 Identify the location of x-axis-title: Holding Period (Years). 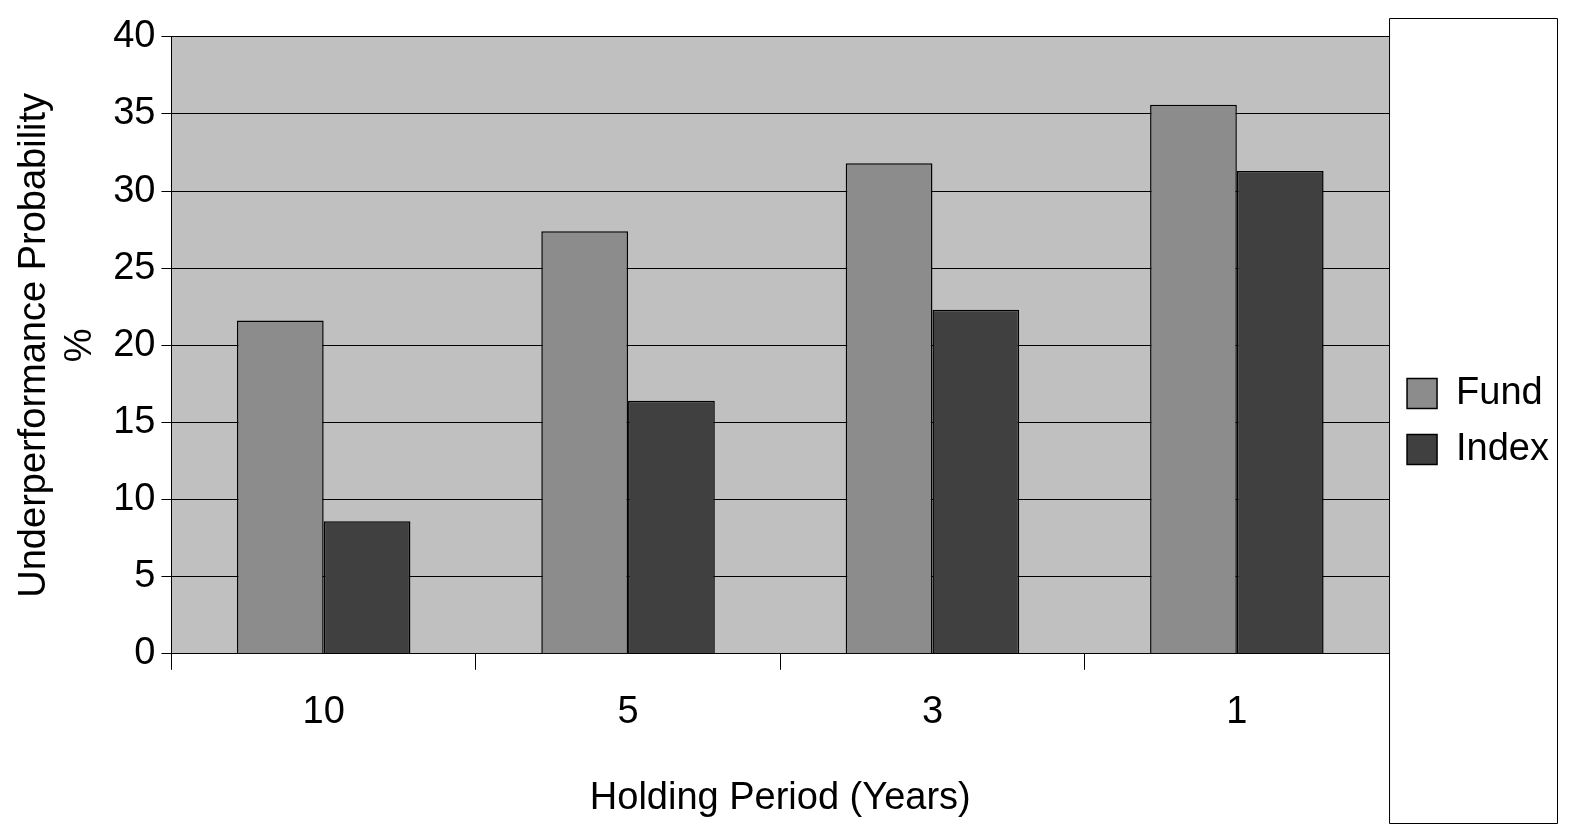
(780, 795).